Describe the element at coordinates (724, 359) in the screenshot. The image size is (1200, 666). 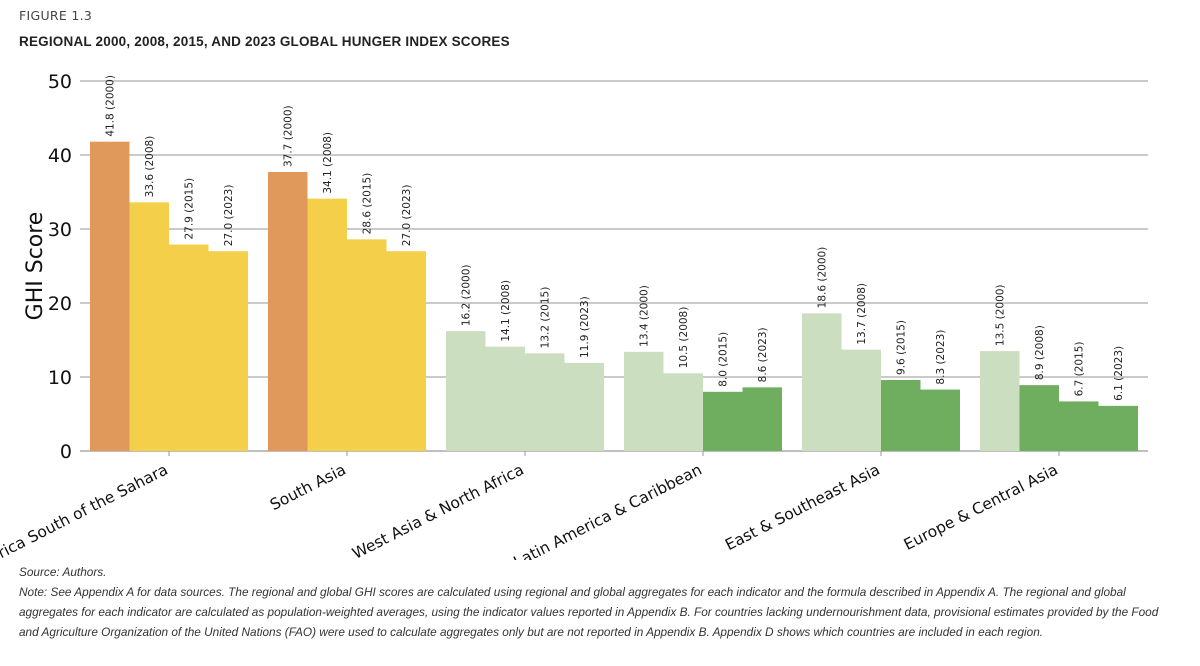
I see `data-label: 8.0 (2015)` at that location.